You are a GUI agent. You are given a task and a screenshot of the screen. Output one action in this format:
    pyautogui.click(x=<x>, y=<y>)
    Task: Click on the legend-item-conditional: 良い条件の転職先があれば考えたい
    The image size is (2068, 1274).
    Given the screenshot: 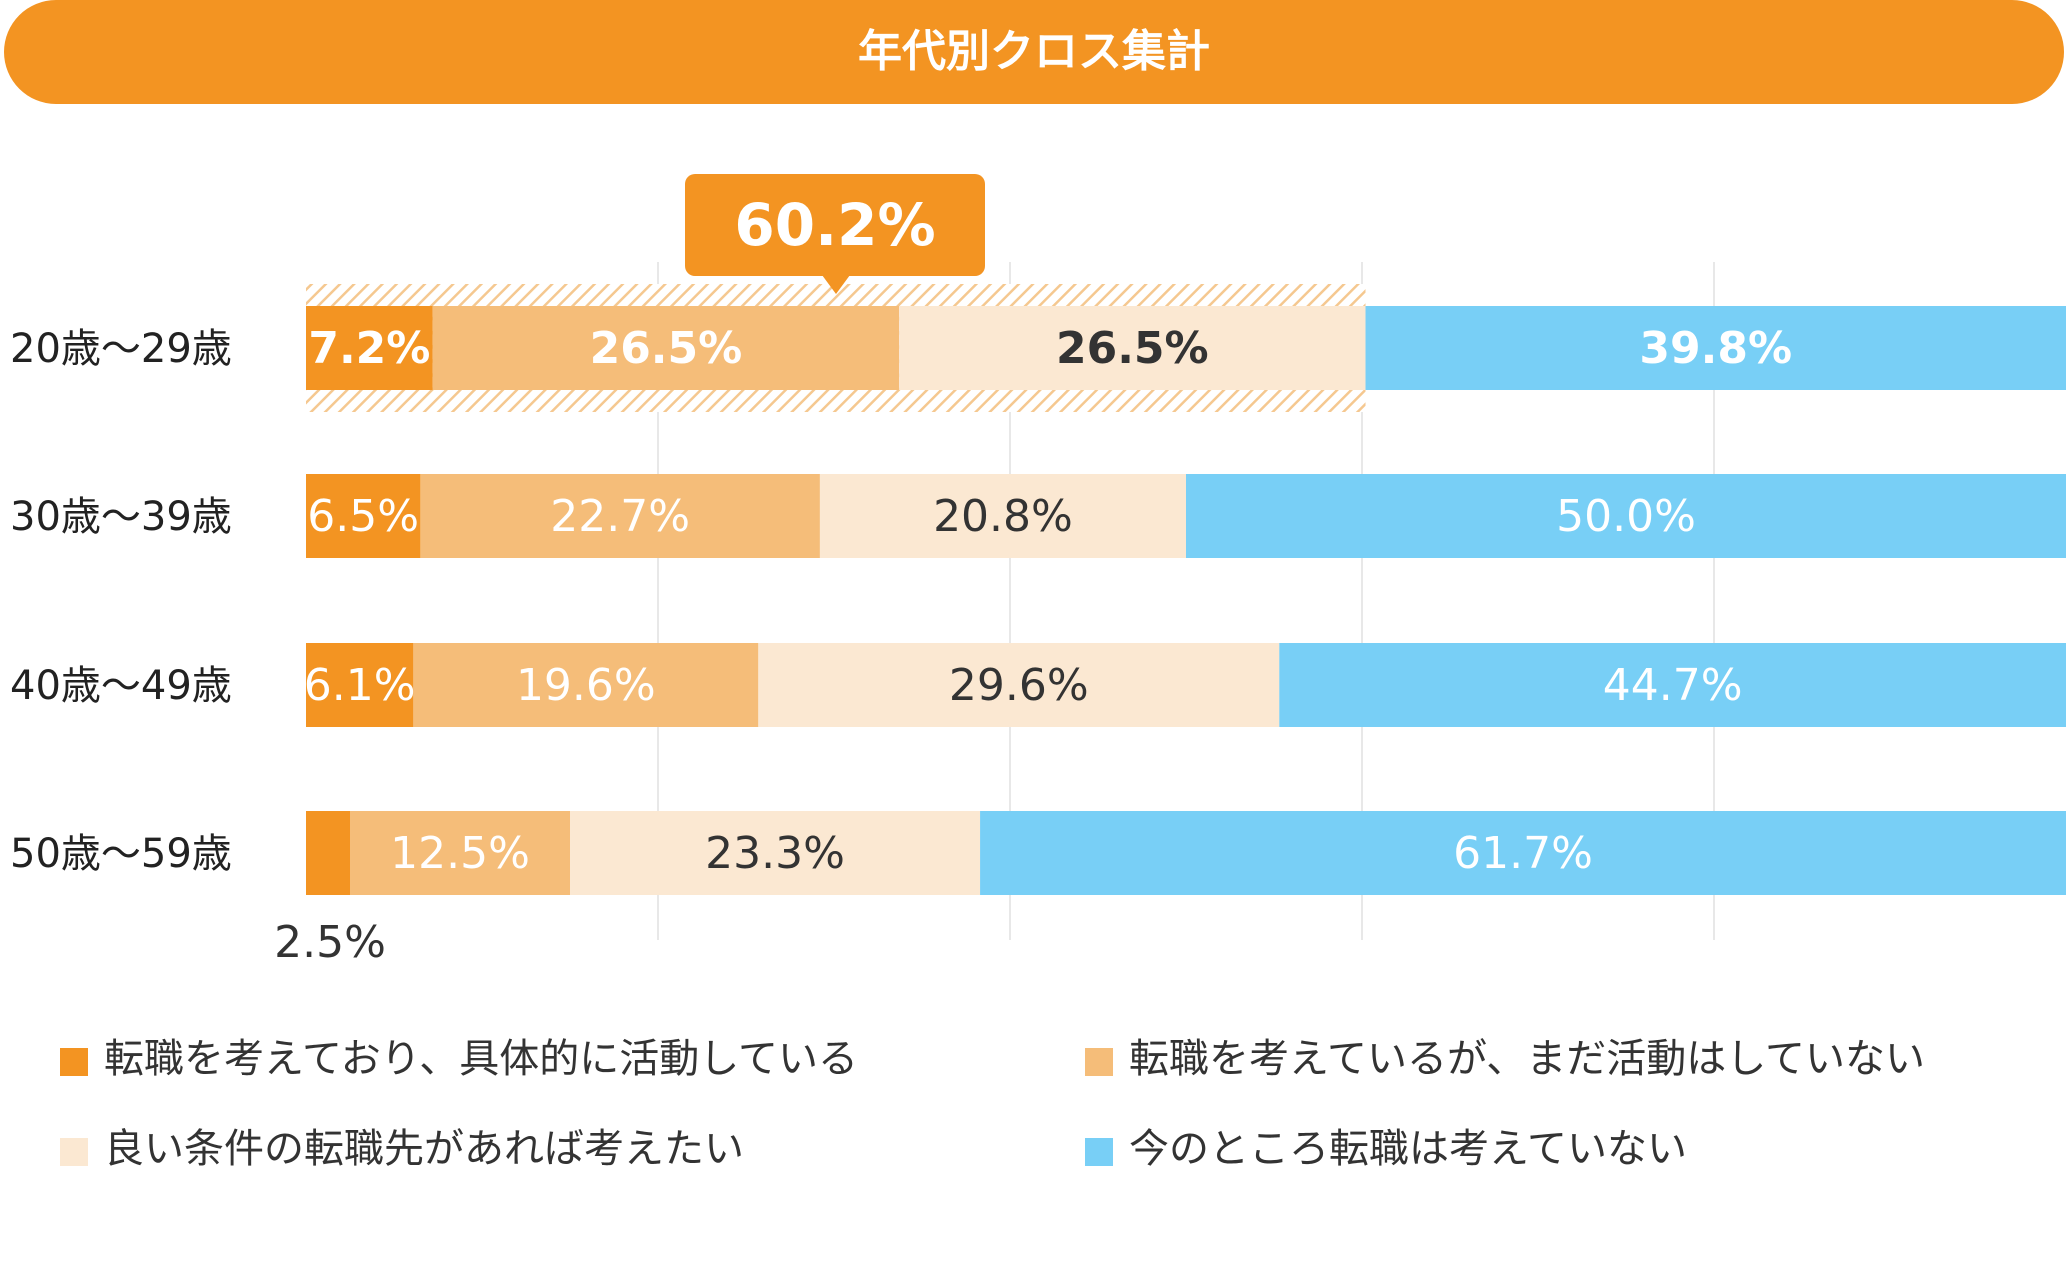 What is the action you would take?
    pyautogui.click(x=402, y=1145)
    